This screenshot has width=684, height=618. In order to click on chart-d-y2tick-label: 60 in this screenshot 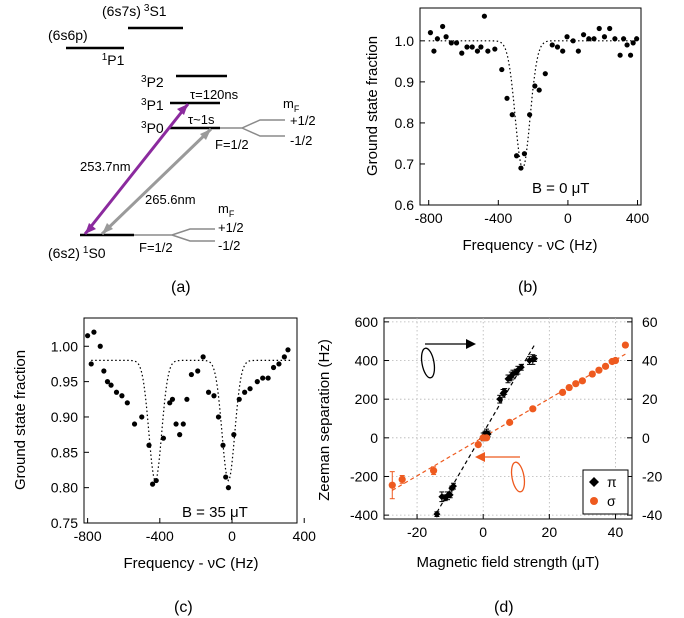, I will do `click(650, 322)`.